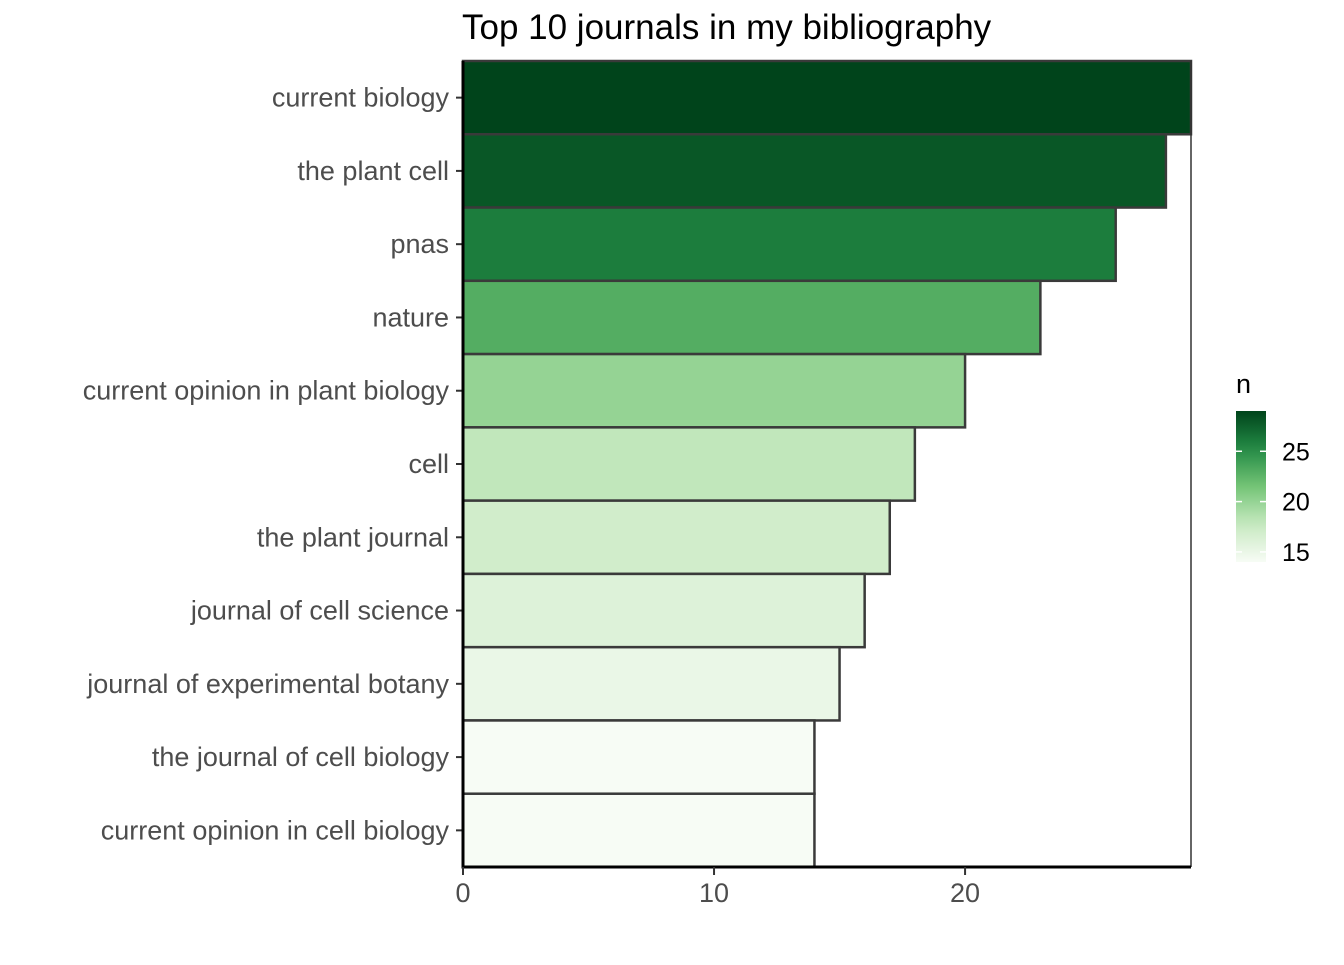  Describe the element at coordinates (1296, 452) in the screenshot. I see `legend-tick-label: 25` at that location.